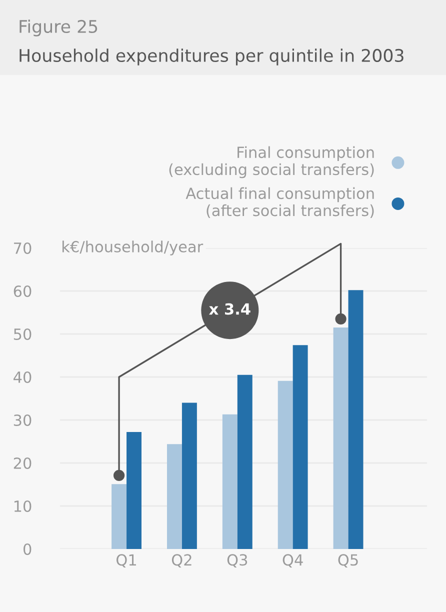 This screenshot has width=446, height=612. Describe the element at coordinates (212, 57) in the screenshot. I see `chart-subtitle: Household expenditures per quintile in 2003` at that location.